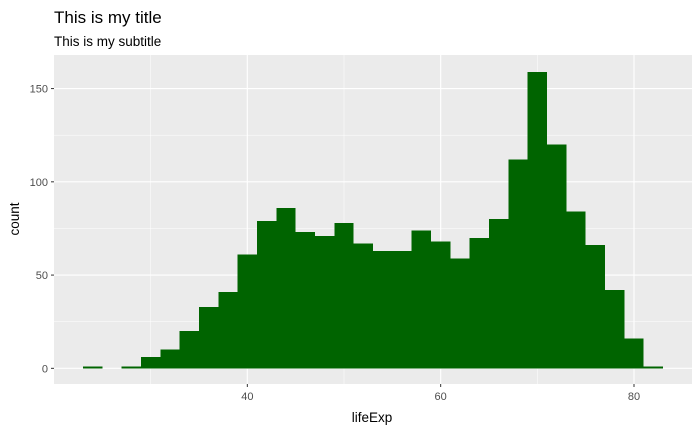 This screenshot has height=432, width=700. What do you see at coordinates (372, 417) in the screenshot?
I see `x-axis-title: lifeExp` at bounding box center [372, 417].